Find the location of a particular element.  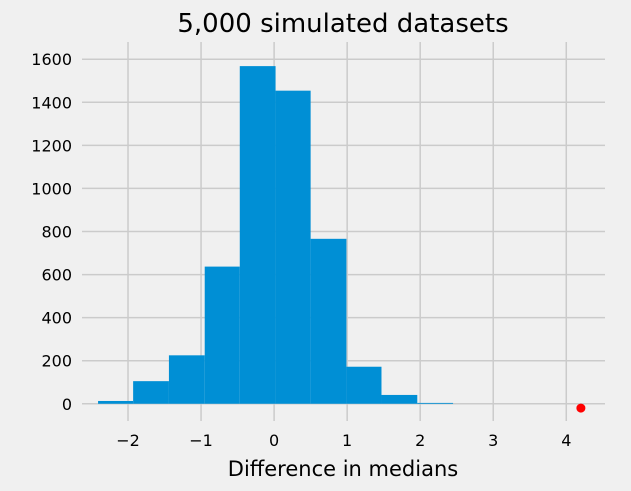

y-tick-label: 1000 is located at coordinates (51, 188).